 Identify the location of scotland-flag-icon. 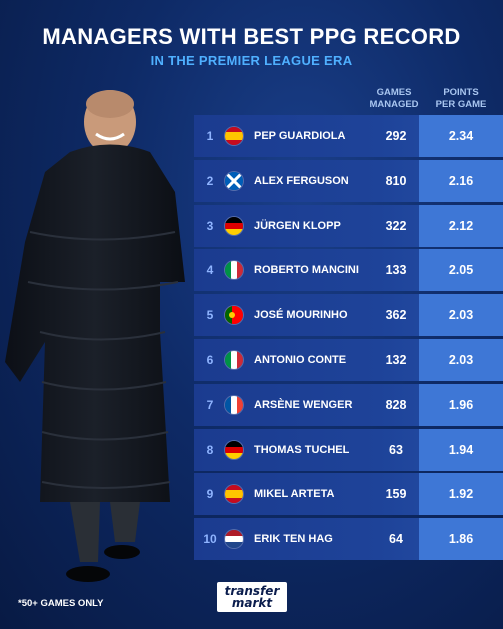
(234, 180).